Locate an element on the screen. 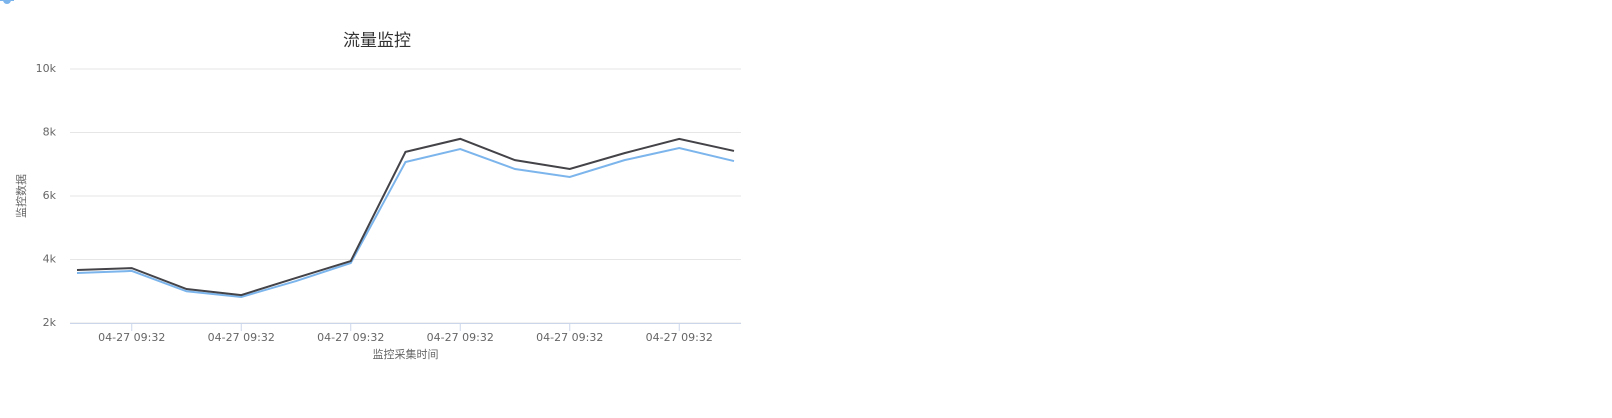 This screenshot has height=418, width=1612. series-line is located at coordinates (405, 222).